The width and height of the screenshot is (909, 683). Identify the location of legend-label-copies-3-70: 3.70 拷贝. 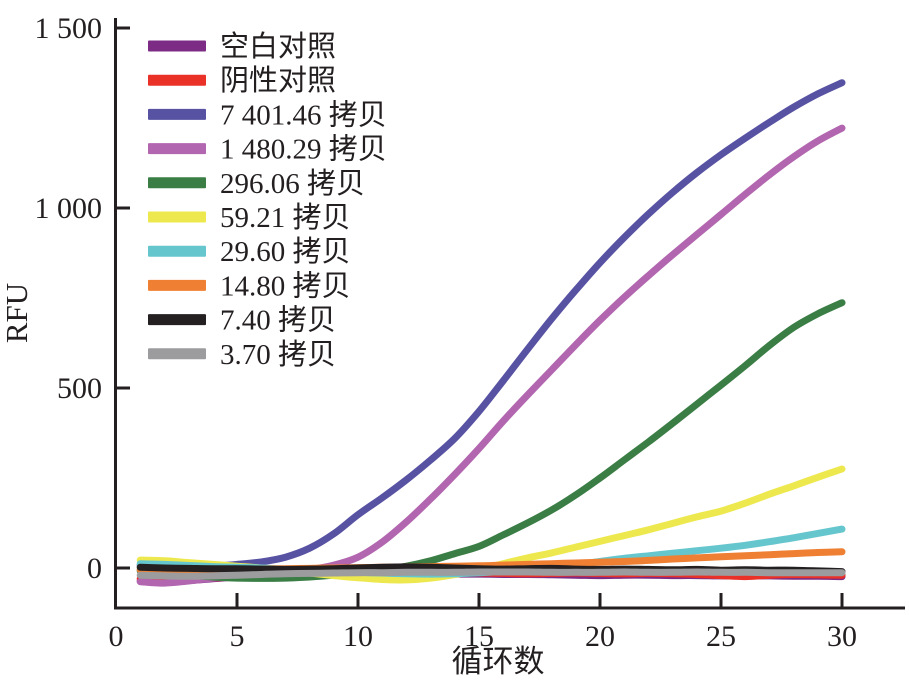
(278, 354).